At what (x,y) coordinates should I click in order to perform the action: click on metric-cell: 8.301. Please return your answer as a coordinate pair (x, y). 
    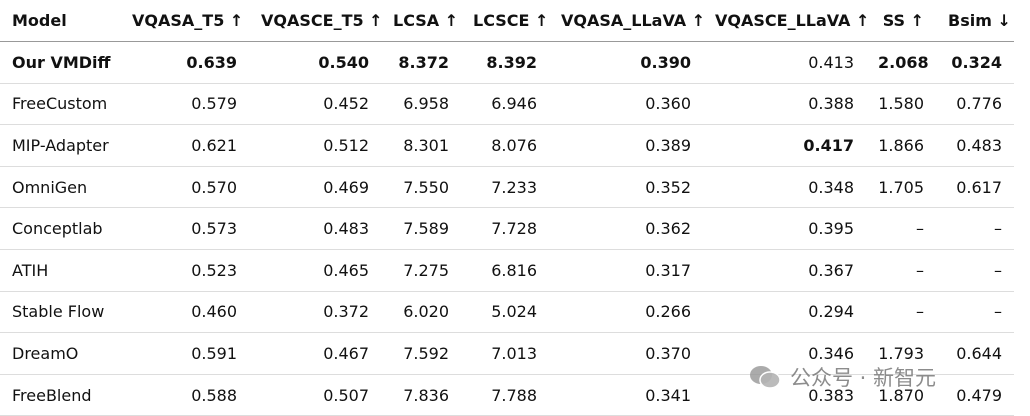
    Looking at the image, I should click on (421, 145).